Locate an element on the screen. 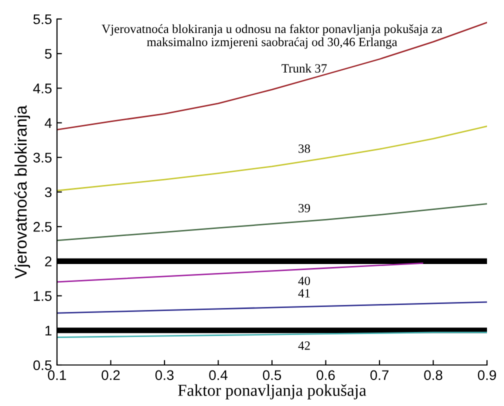 This screenshot has height=406, width=504. x-axis-title: Faktor ponavljanja pokušaja is located at coordinates (272, 392).